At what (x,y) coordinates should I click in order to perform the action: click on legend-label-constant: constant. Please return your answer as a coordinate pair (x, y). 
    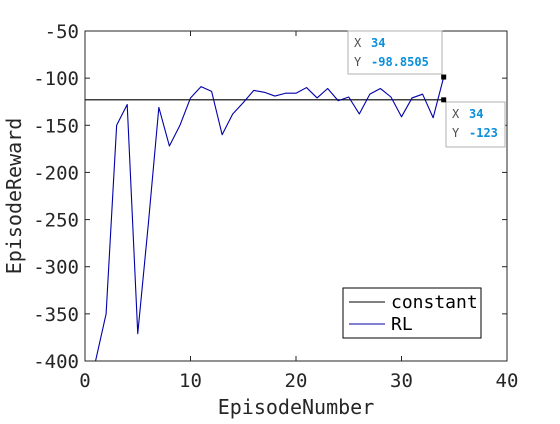
    Looking at the image, I should click on (434, 302).